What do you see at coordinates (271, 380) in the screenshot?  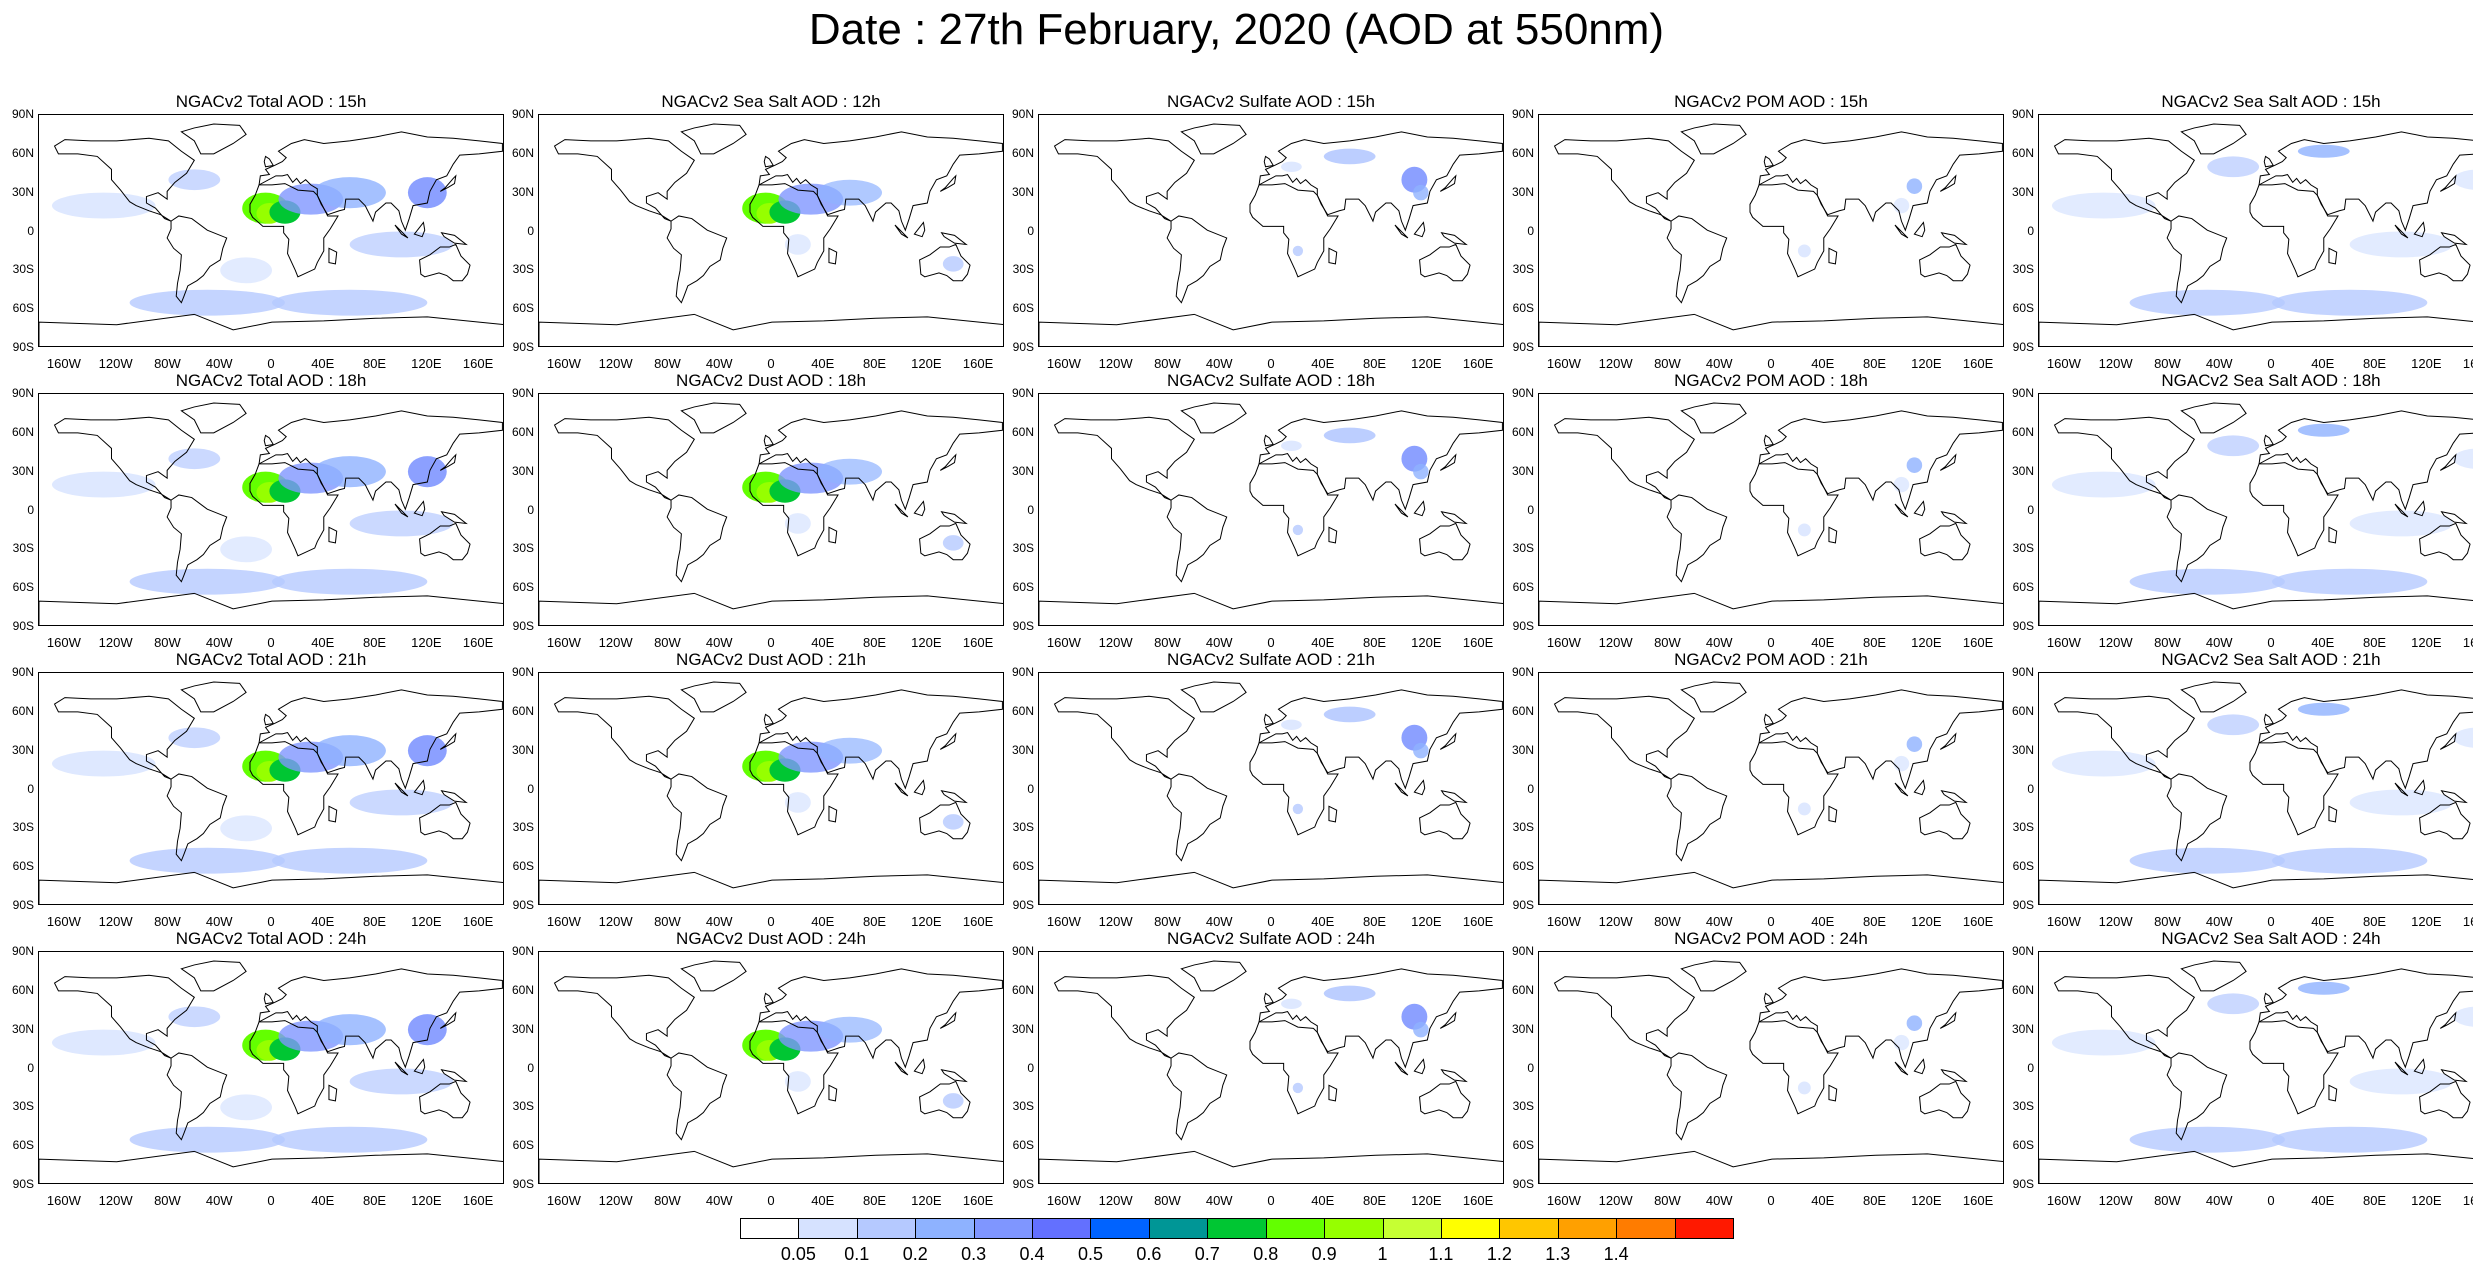 I see `panel-title: NGACv2 Total AOD : 18h` at bounding box center [271, 380].